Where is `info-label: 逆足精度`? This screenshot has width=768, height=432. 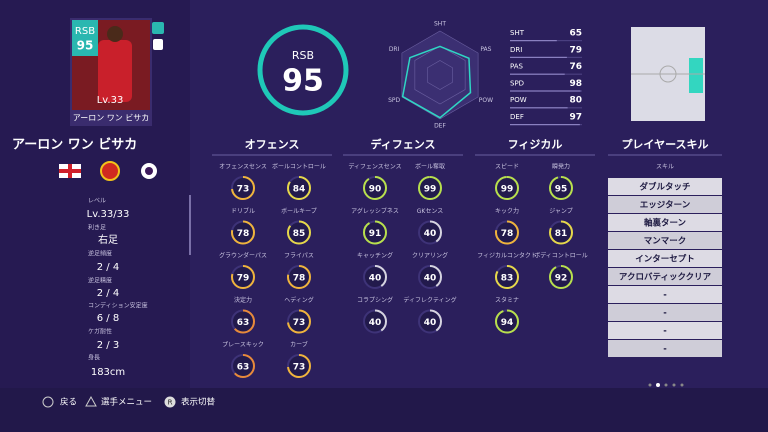
info-label: 逆足精度 is located at coordinates (100, 281).